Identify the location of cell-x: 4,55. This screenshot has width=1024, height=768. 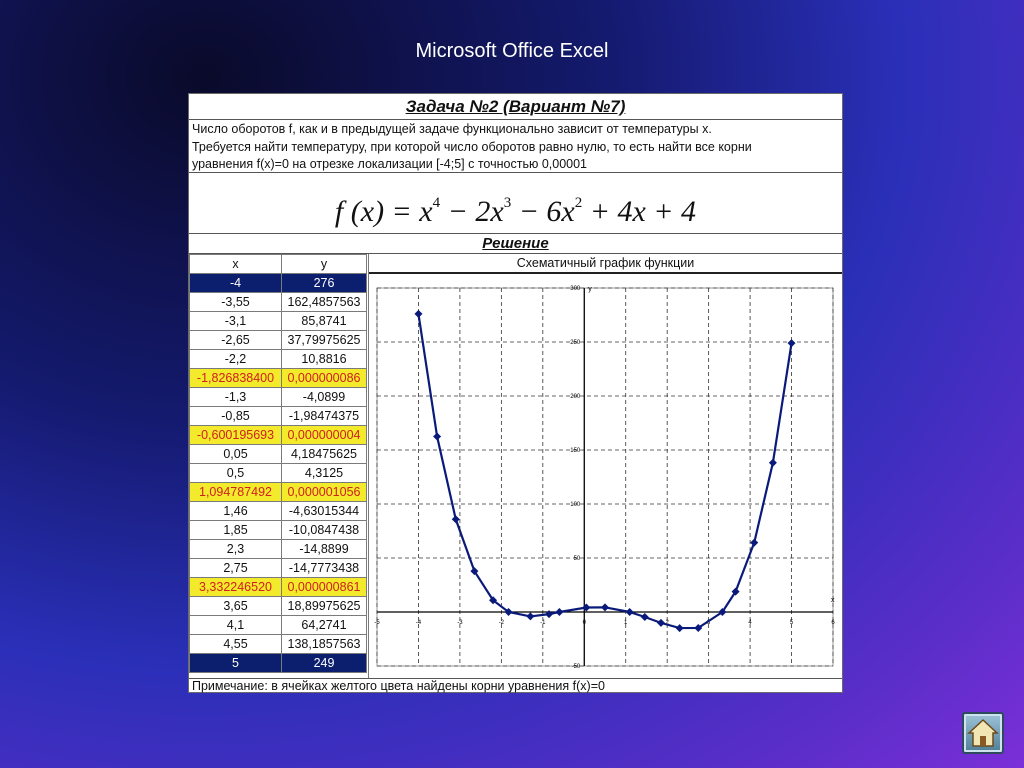
(235, 644).